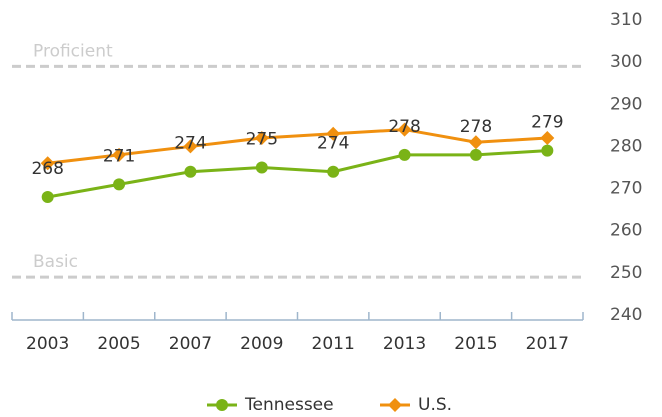  Describe the element at coordinates (190, 344) in the screenshot. I see `x-tick-label: 2007` at that location.